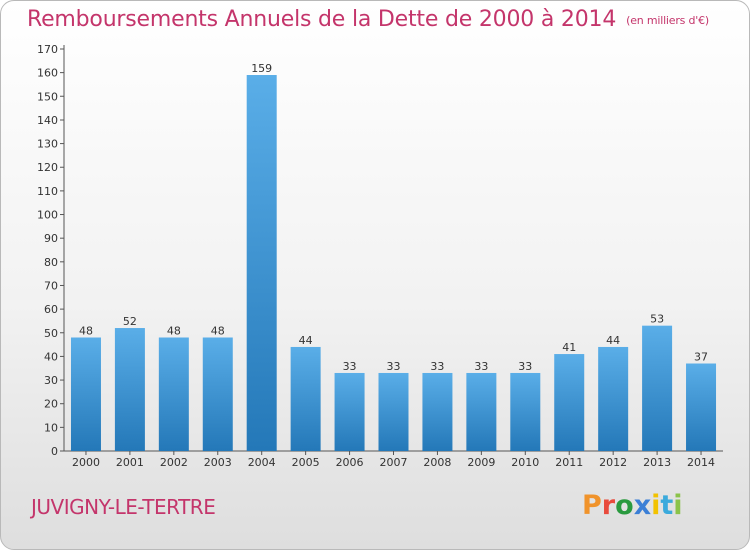 The width and height of the screenshot is (750, 550). I want to click on bar-value-label: 53, so click(657, 319).